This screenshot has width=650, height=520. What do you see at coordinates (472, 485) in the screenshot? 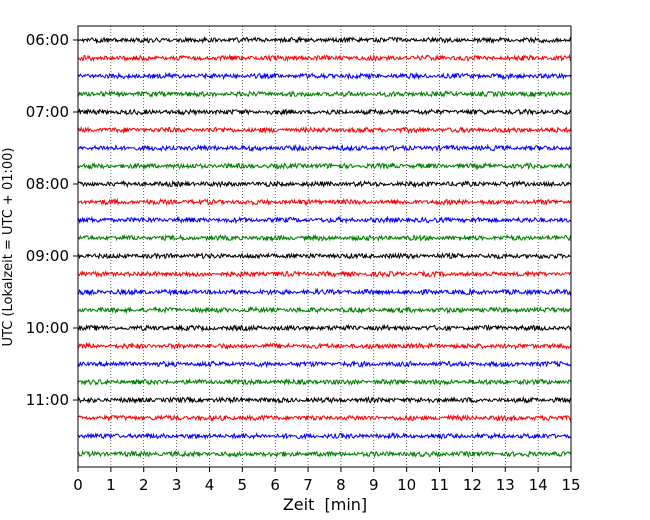
I see `x-tick-label: 12` at bounding box center [472, 485].